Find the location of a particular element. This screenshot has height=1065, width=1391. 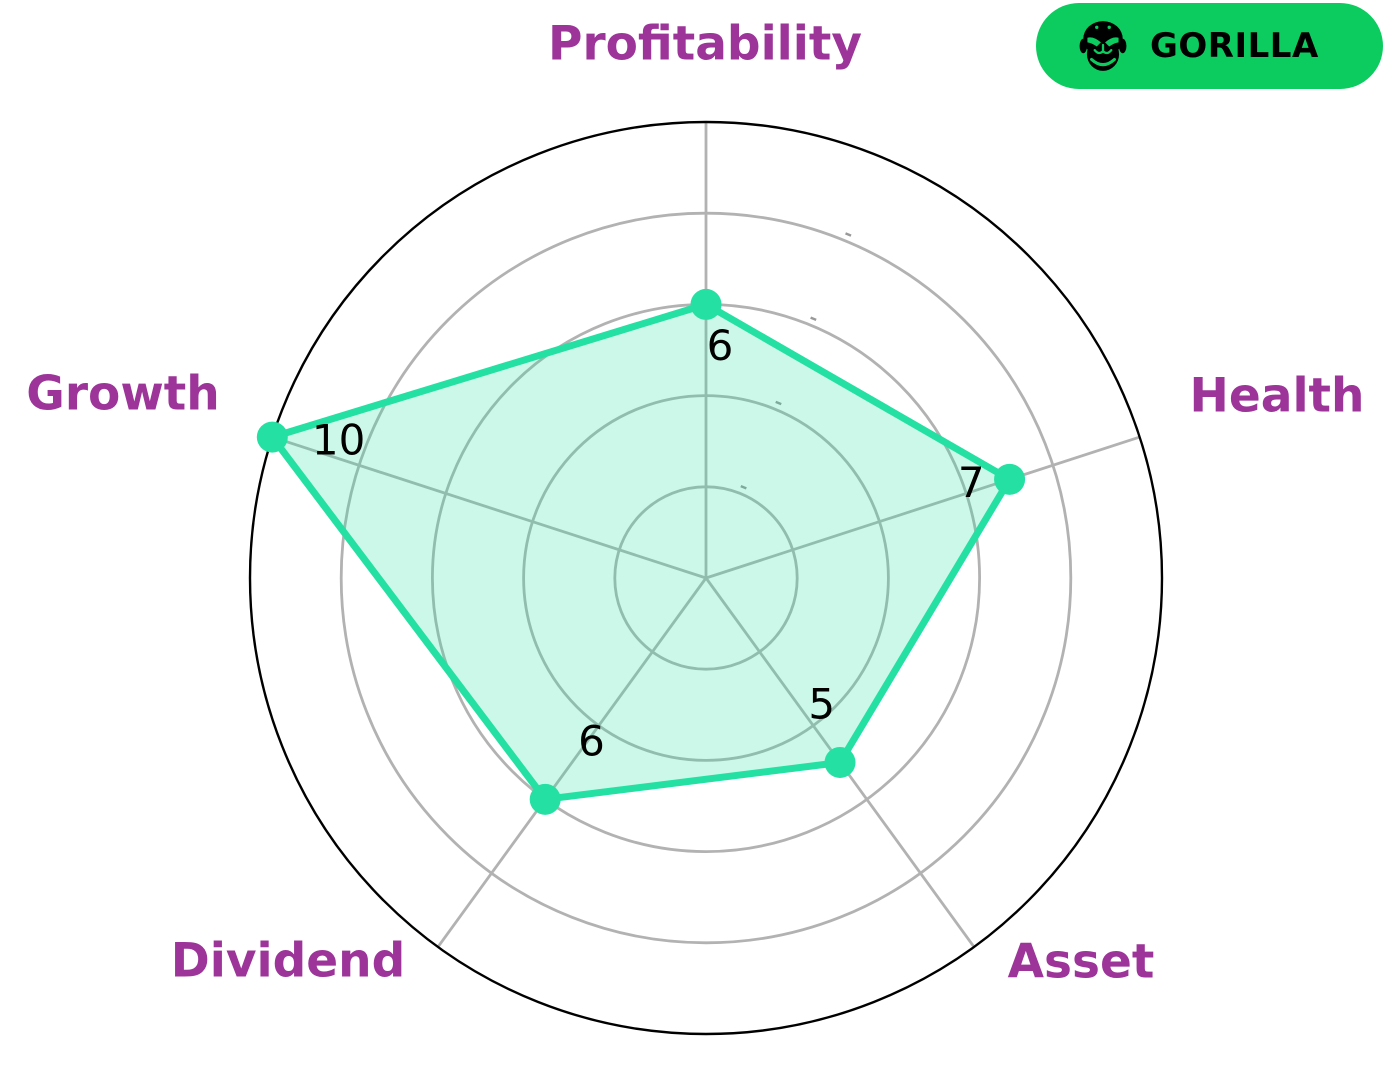

badge-label: GORILLA is located at coordinates (1234, 46).